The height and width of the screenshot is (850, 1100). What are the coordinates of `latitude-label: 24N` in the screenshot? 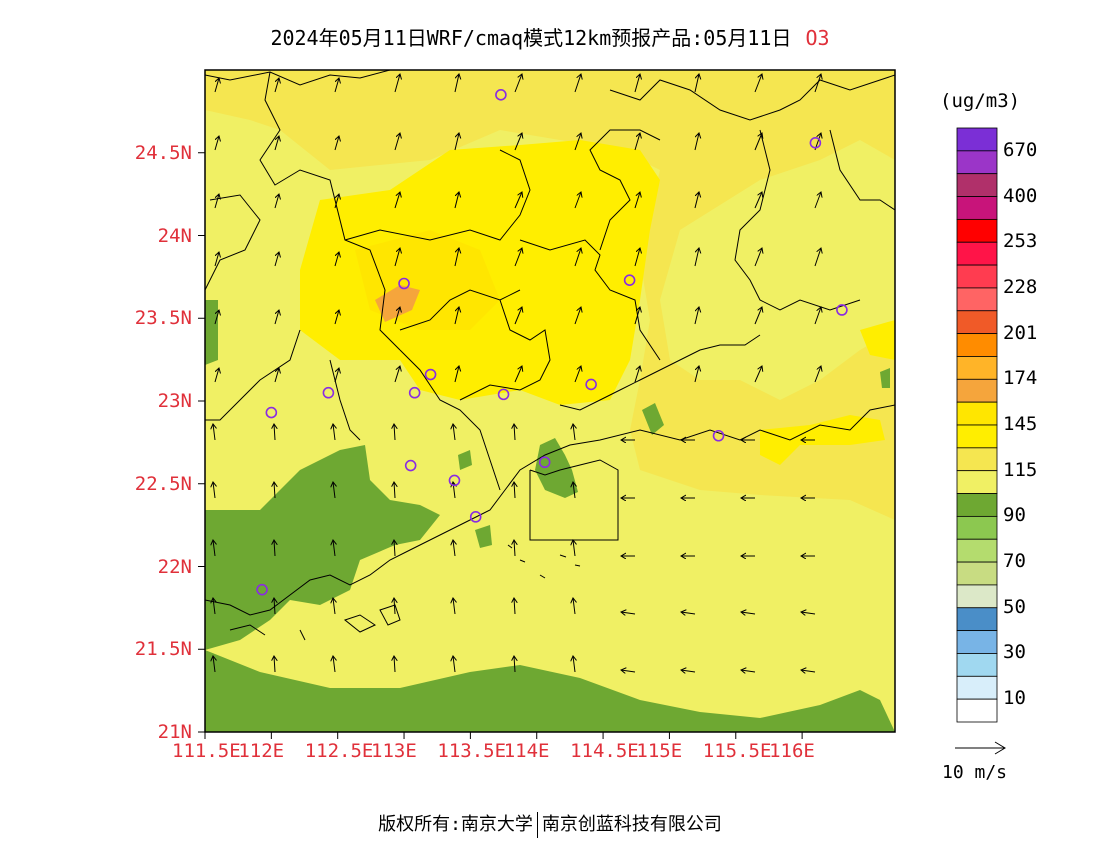 It's located at (174, 235).